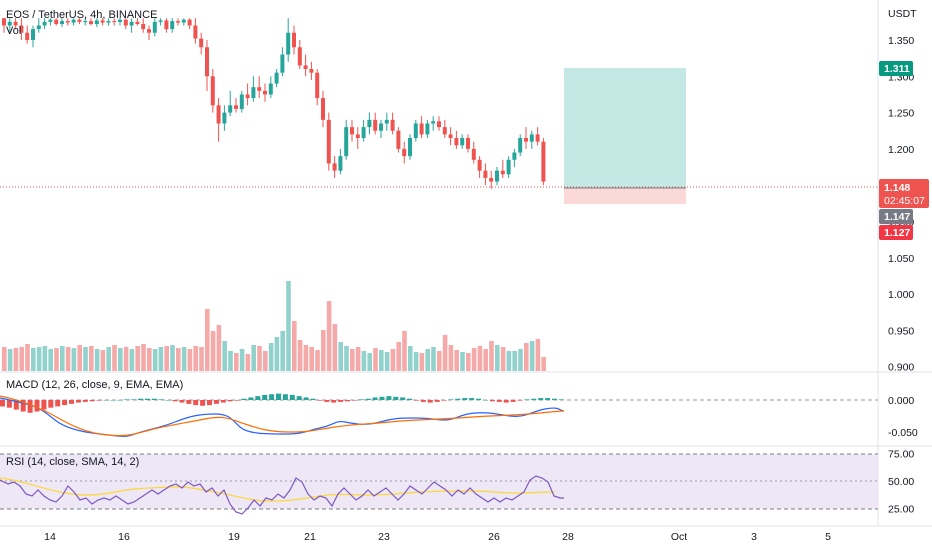  Describe the element at coordinates (903, 417) in the screenshot. I see `macd-axis: 0.000 -0.050` at that location.